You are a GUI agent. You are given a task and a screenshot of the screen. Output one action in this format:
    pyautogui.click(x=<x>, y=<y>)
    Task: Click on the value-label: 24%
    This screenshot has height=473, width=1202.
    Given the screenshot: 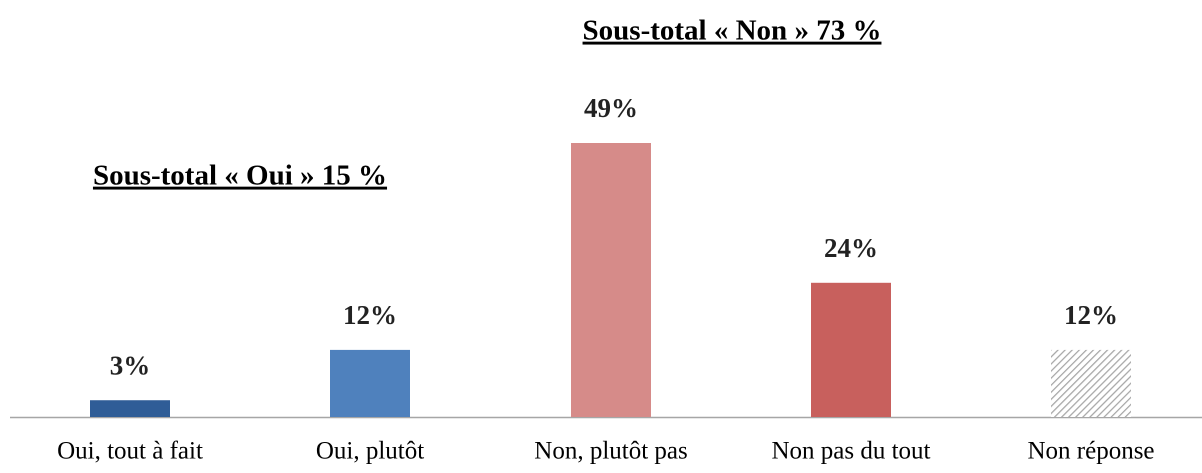 What is the action you would take?
    pyautogui.click(x=851, y=248)
    